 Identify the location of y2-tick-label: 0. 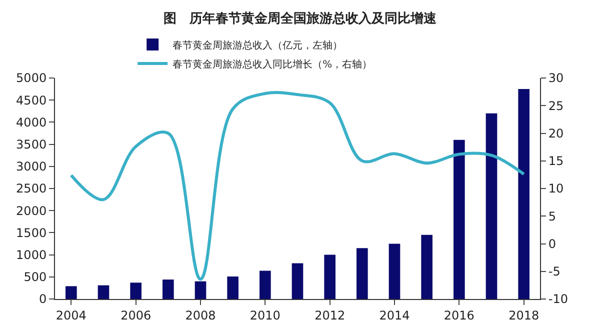
(552, 243).